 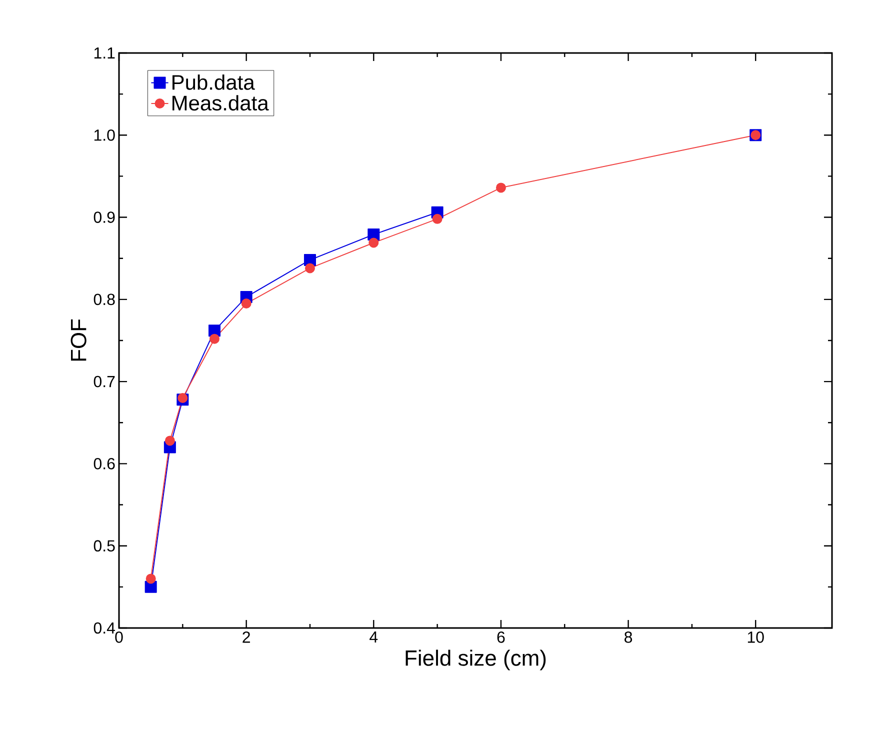 I want to click on y-tick-label: 0.5, so click(x=104, y=546).